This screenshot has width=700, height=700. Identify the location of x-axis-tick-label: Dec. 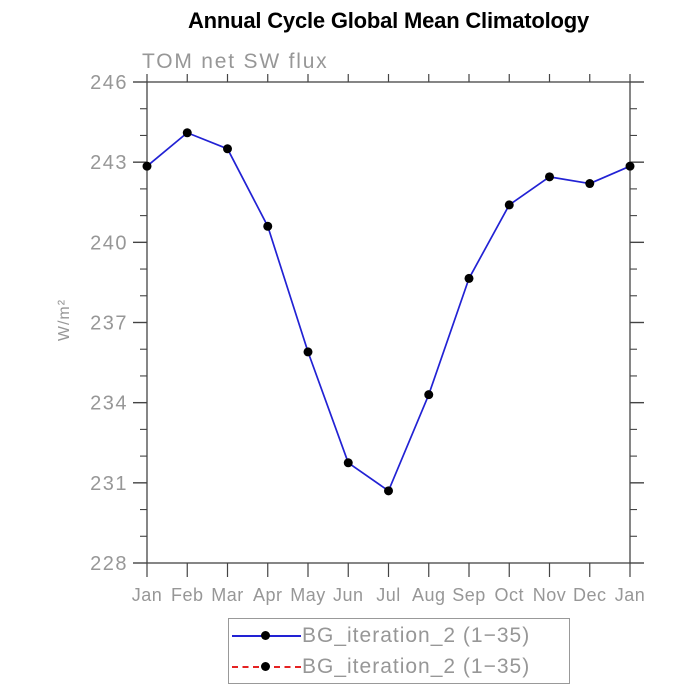
(590, 595).